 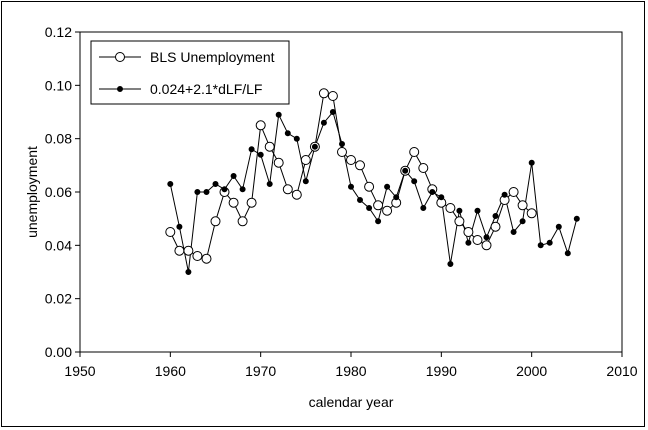 What do you see at coordinates (441, 371) in the screenshot?
I see `x-tick-label: 1990` at bounding box center [441, 371].